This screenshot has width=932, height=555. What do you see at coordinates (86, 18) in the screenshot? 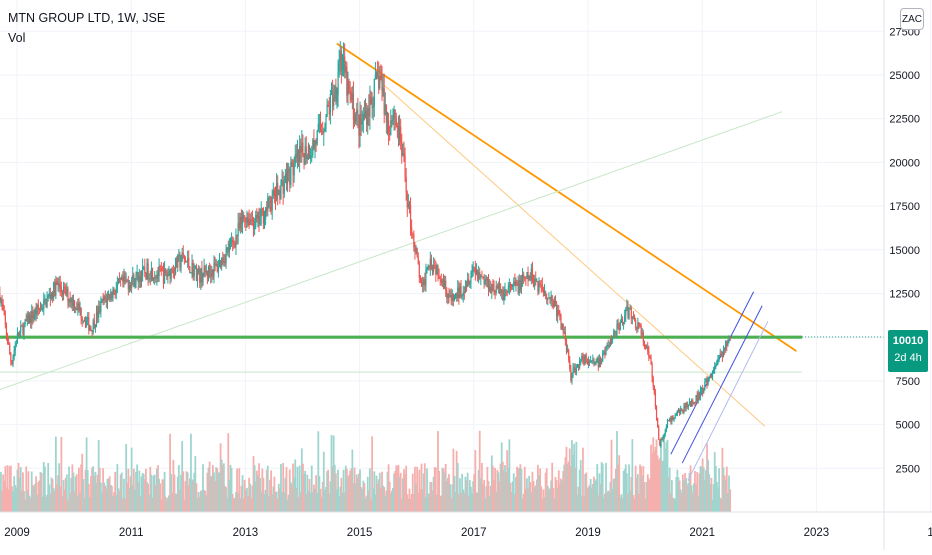
I see `symbol-title: MTN GROUP LTD, 1W, JSE` at bounding box center [86, 18].